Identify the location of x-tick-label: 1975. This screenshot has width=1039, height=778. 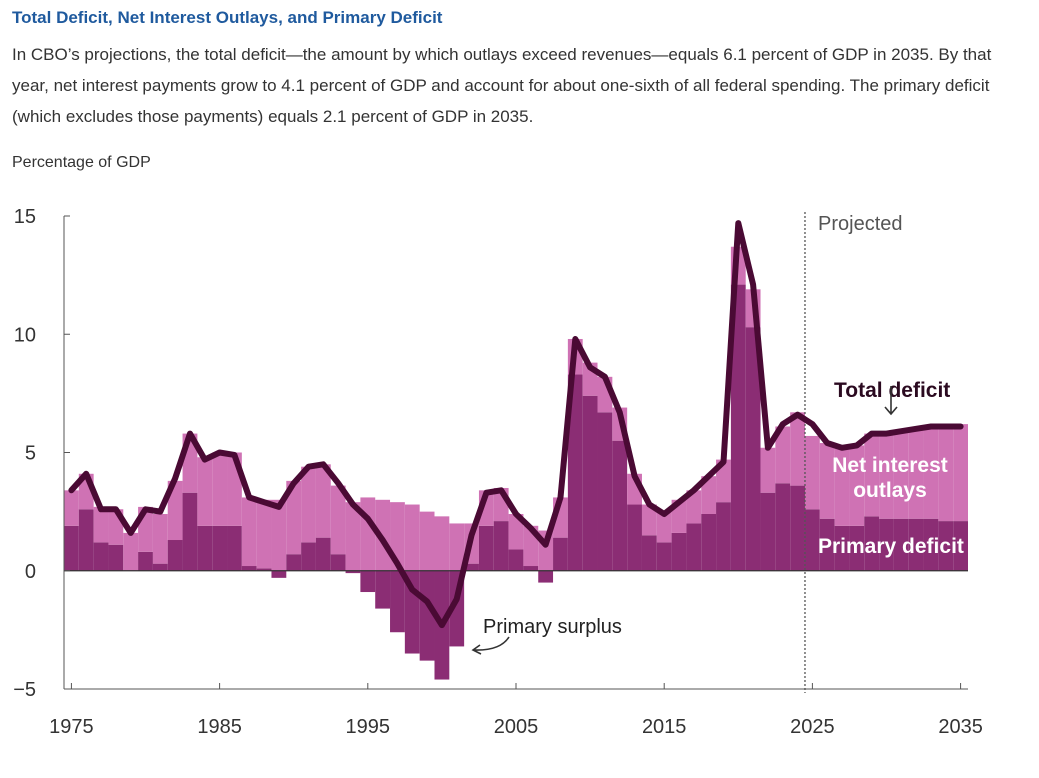
(71, 727).